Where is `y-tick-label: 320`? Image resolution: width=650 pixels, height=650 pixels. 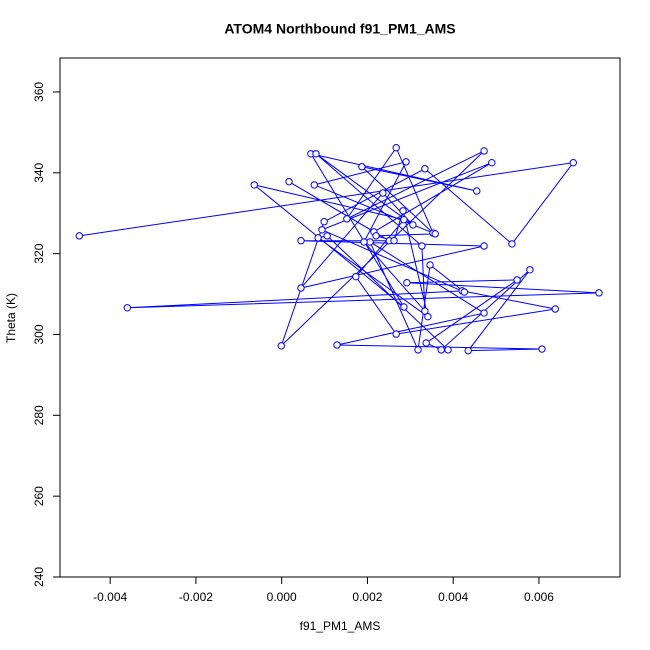
y-tick-label: 320 is located at coordinates (39, 253).